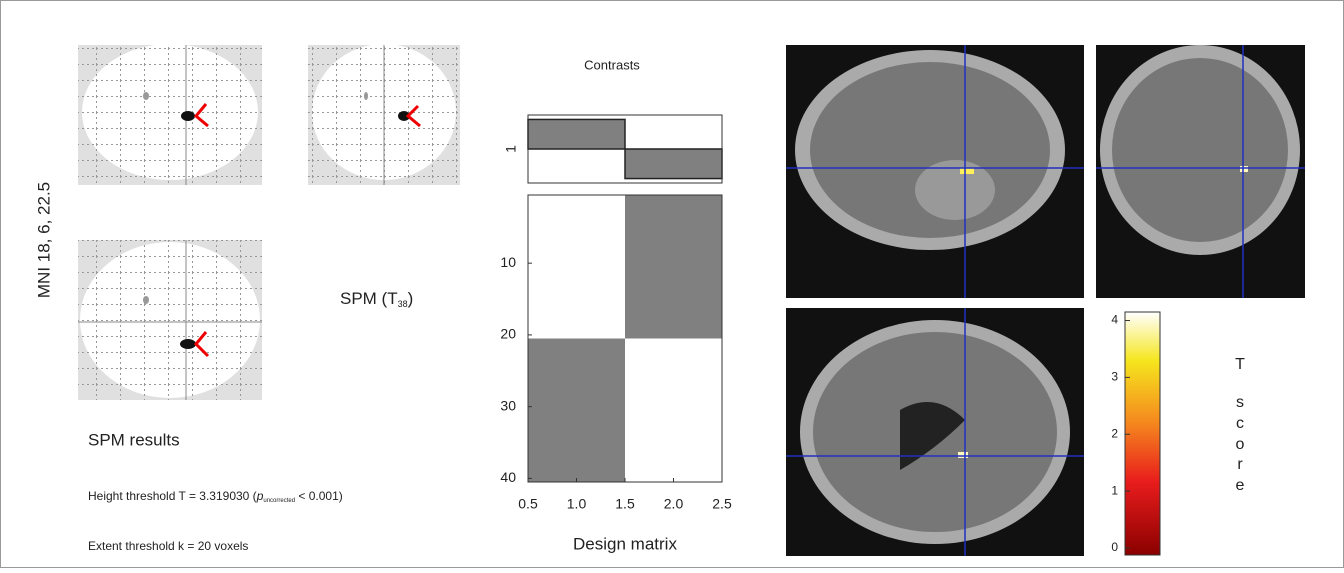  What do you see at coordinates (319, 496) in the screenshot?
I see `height-suffix: < 0.001)` at bounding box center [319, 496].